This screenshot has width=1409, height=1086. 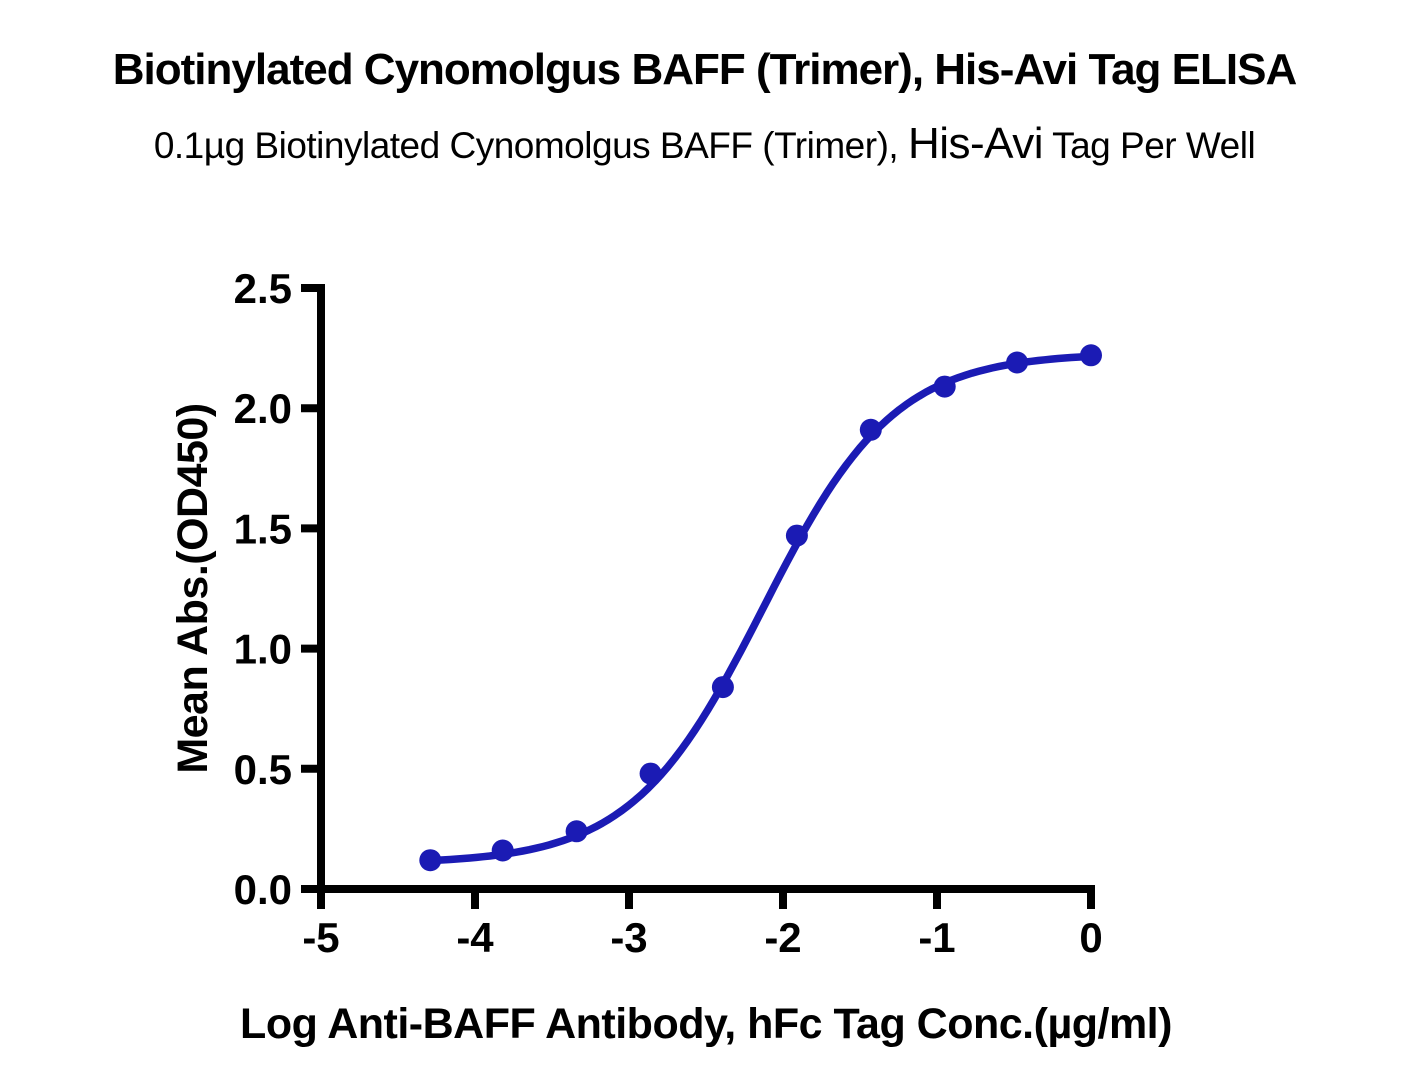 I want to click on x-tick-label: -1, so click(x=936, y=937).